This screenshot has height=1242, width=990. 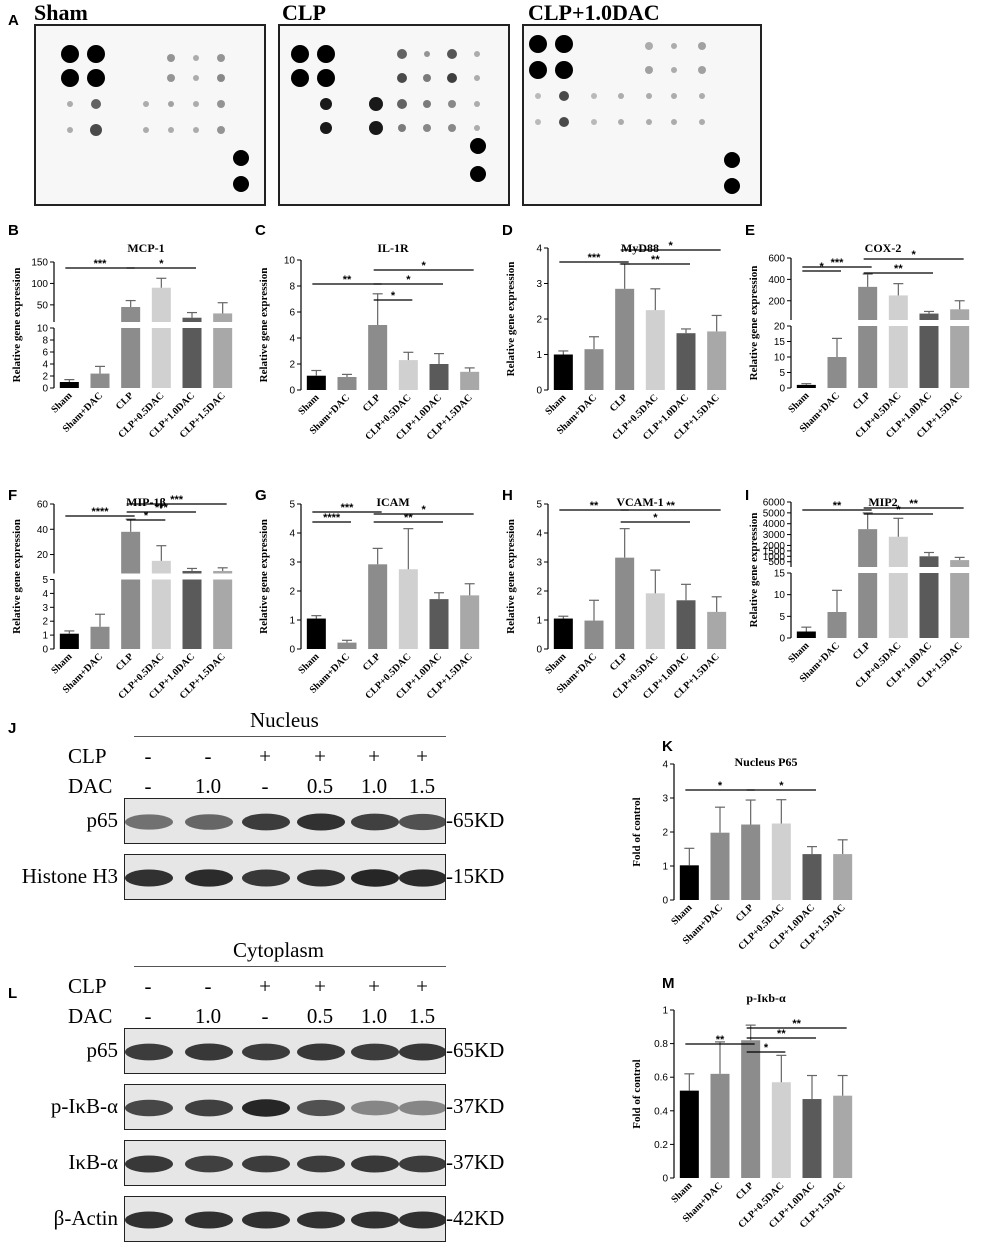 What do you see at coordinates (475, 1050) in the screenshot?
I see `molecular-weight-label: -65KD` at bounding box center [475, 1050].